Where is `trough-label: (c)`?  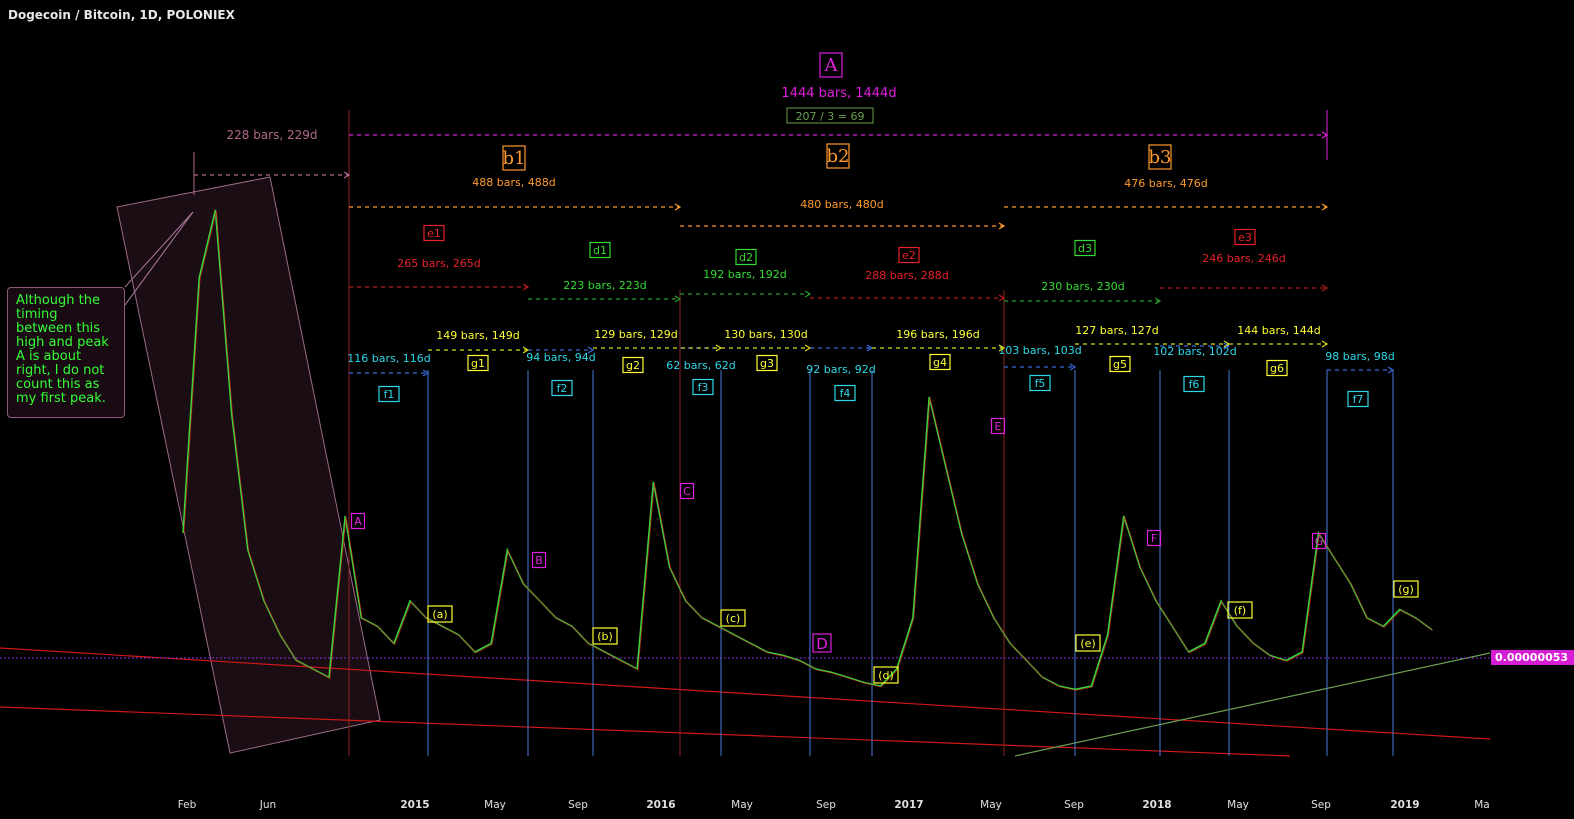 trough-label: (c) is located at coordinates (733, 618).